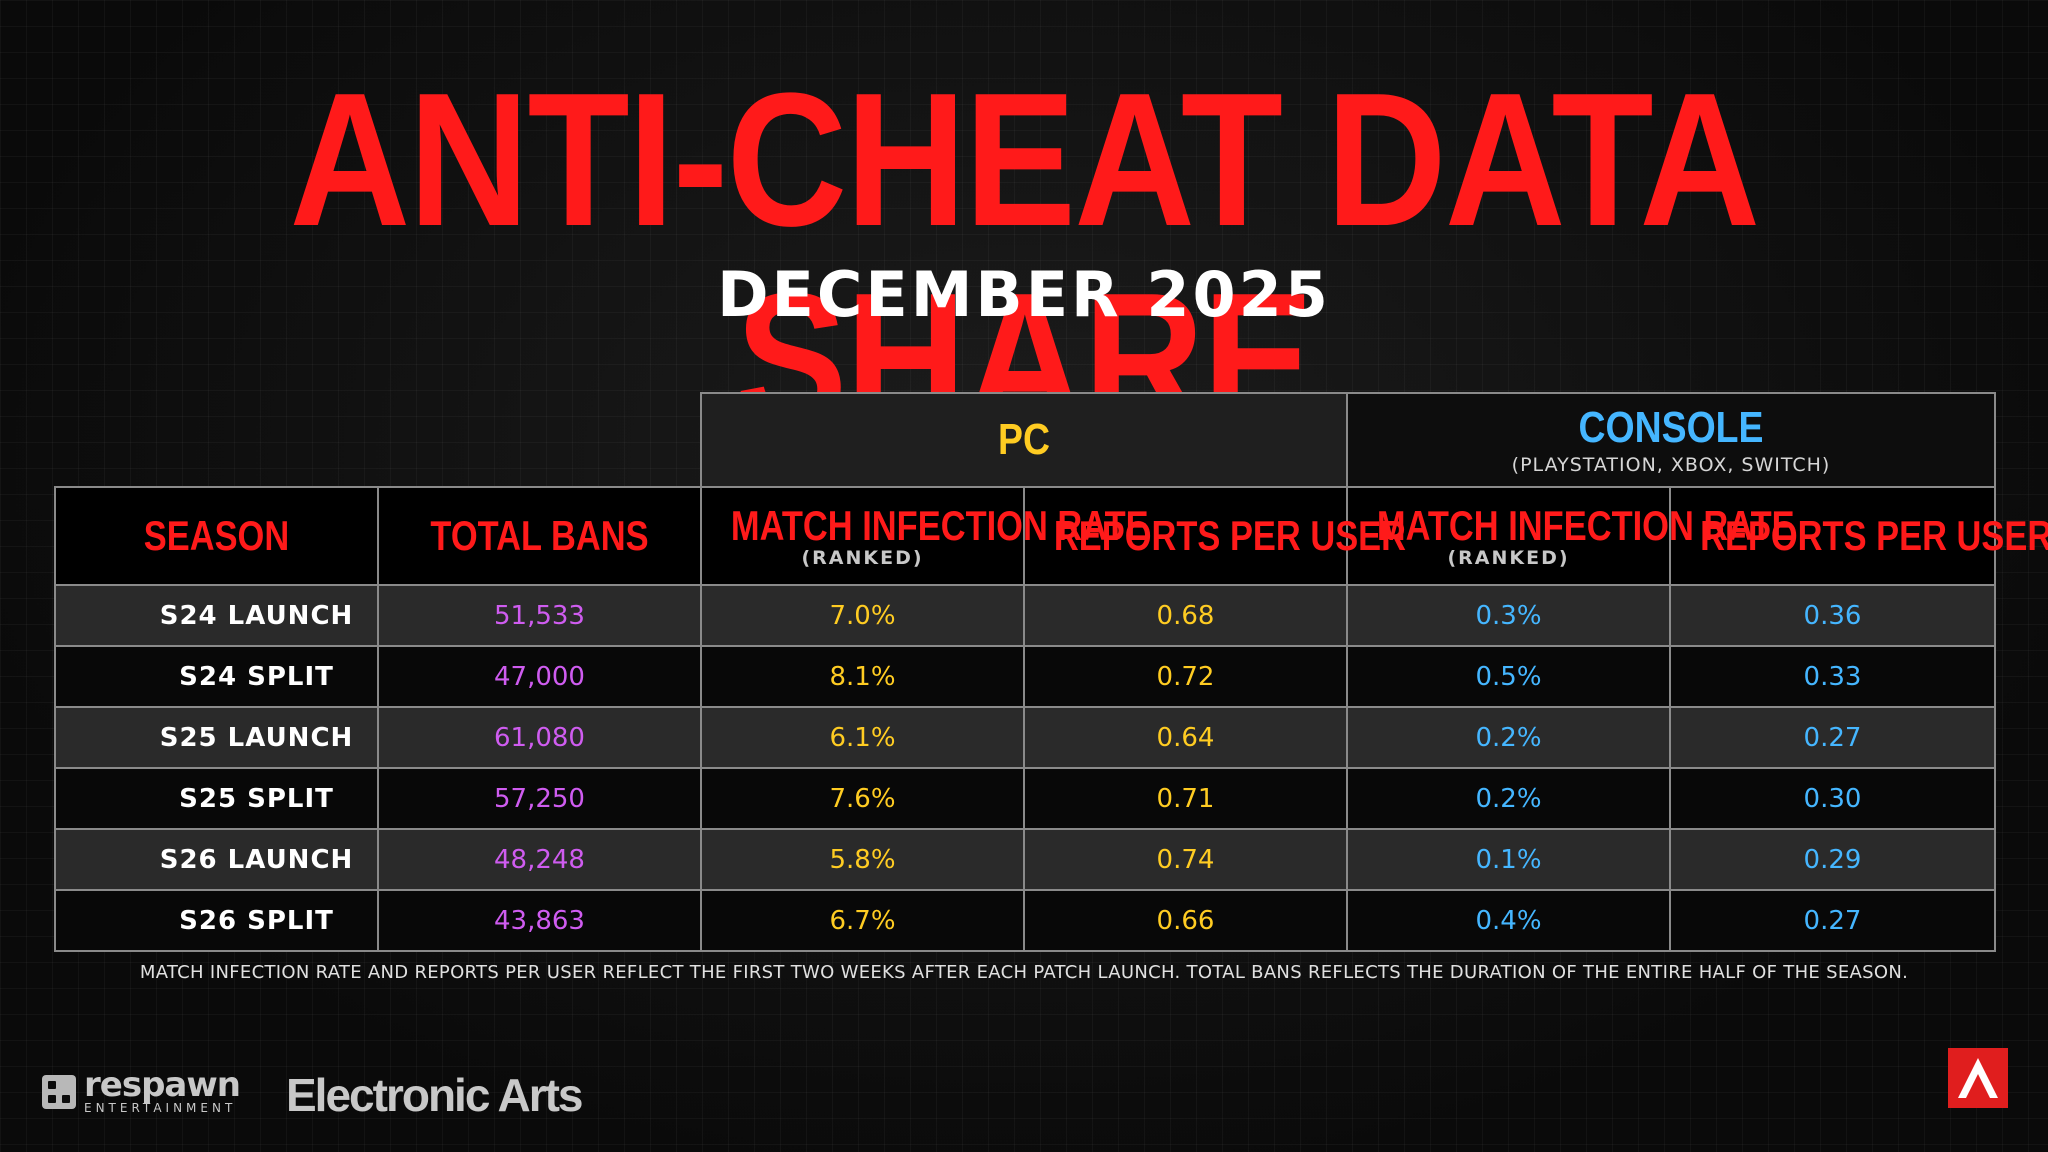 This screenshot has width=2048, height=1152. What do you see at coordinates (1585, 525) in the screenshot?
I see `column-header-con-mir-label: MATCH INFECTION RATE` at bounding box center [1585, 525].